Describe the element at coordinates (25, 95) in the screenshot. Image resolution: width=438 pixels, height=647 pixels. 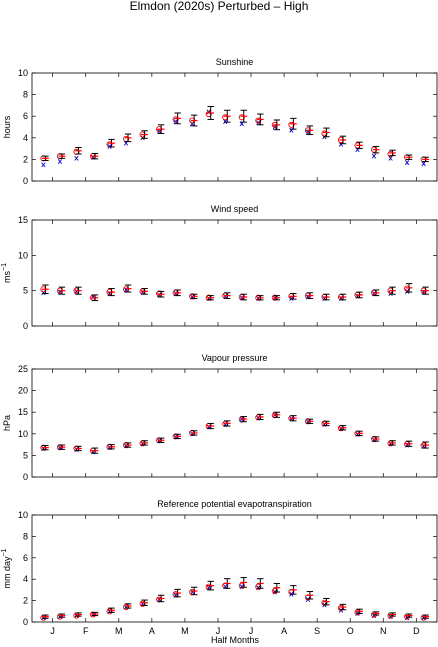
I see `y-tick-label: 8` at that location.